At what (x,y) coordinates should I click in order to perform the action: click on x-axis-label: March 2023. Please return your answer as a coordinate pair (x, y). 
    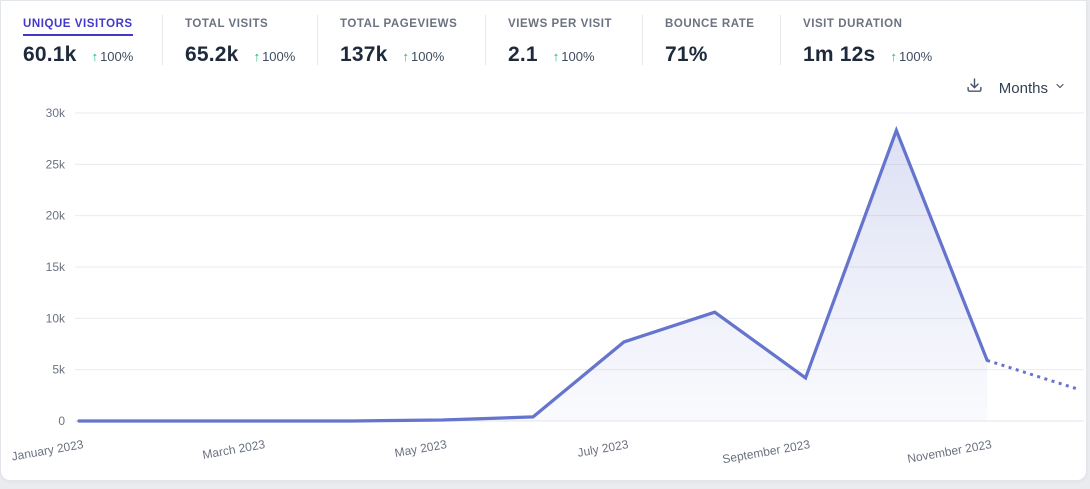
    Looking at the image, I should click on (233, 449).